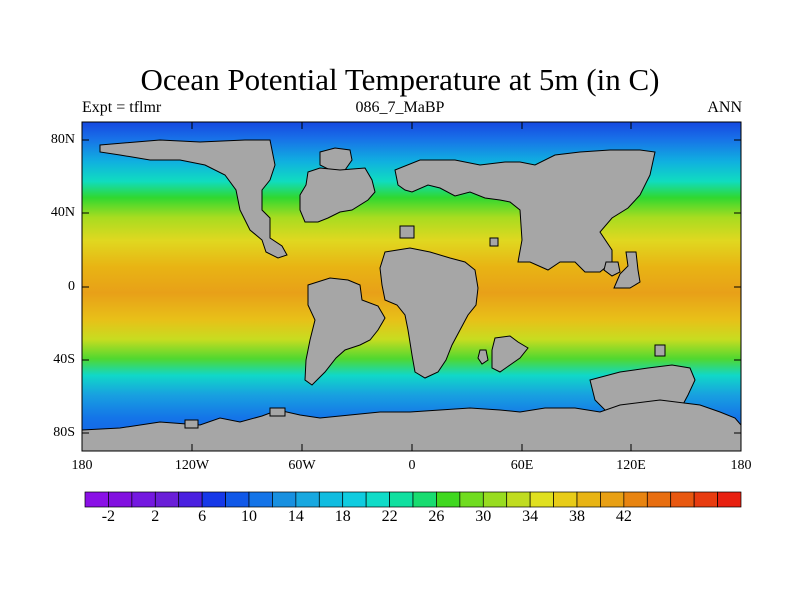  Describe the element at coordinates (62, 139) in the screenshot. I see `lat-tick-80n: 80N` at that location.